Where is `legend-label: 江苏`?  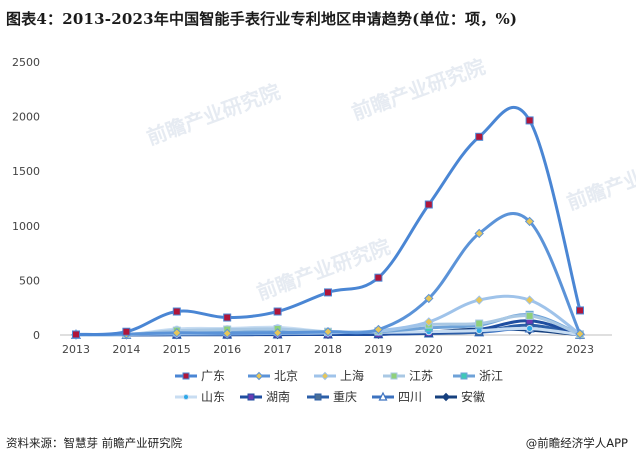 legend-label: 江苏 is located at coordinates (421, 376).